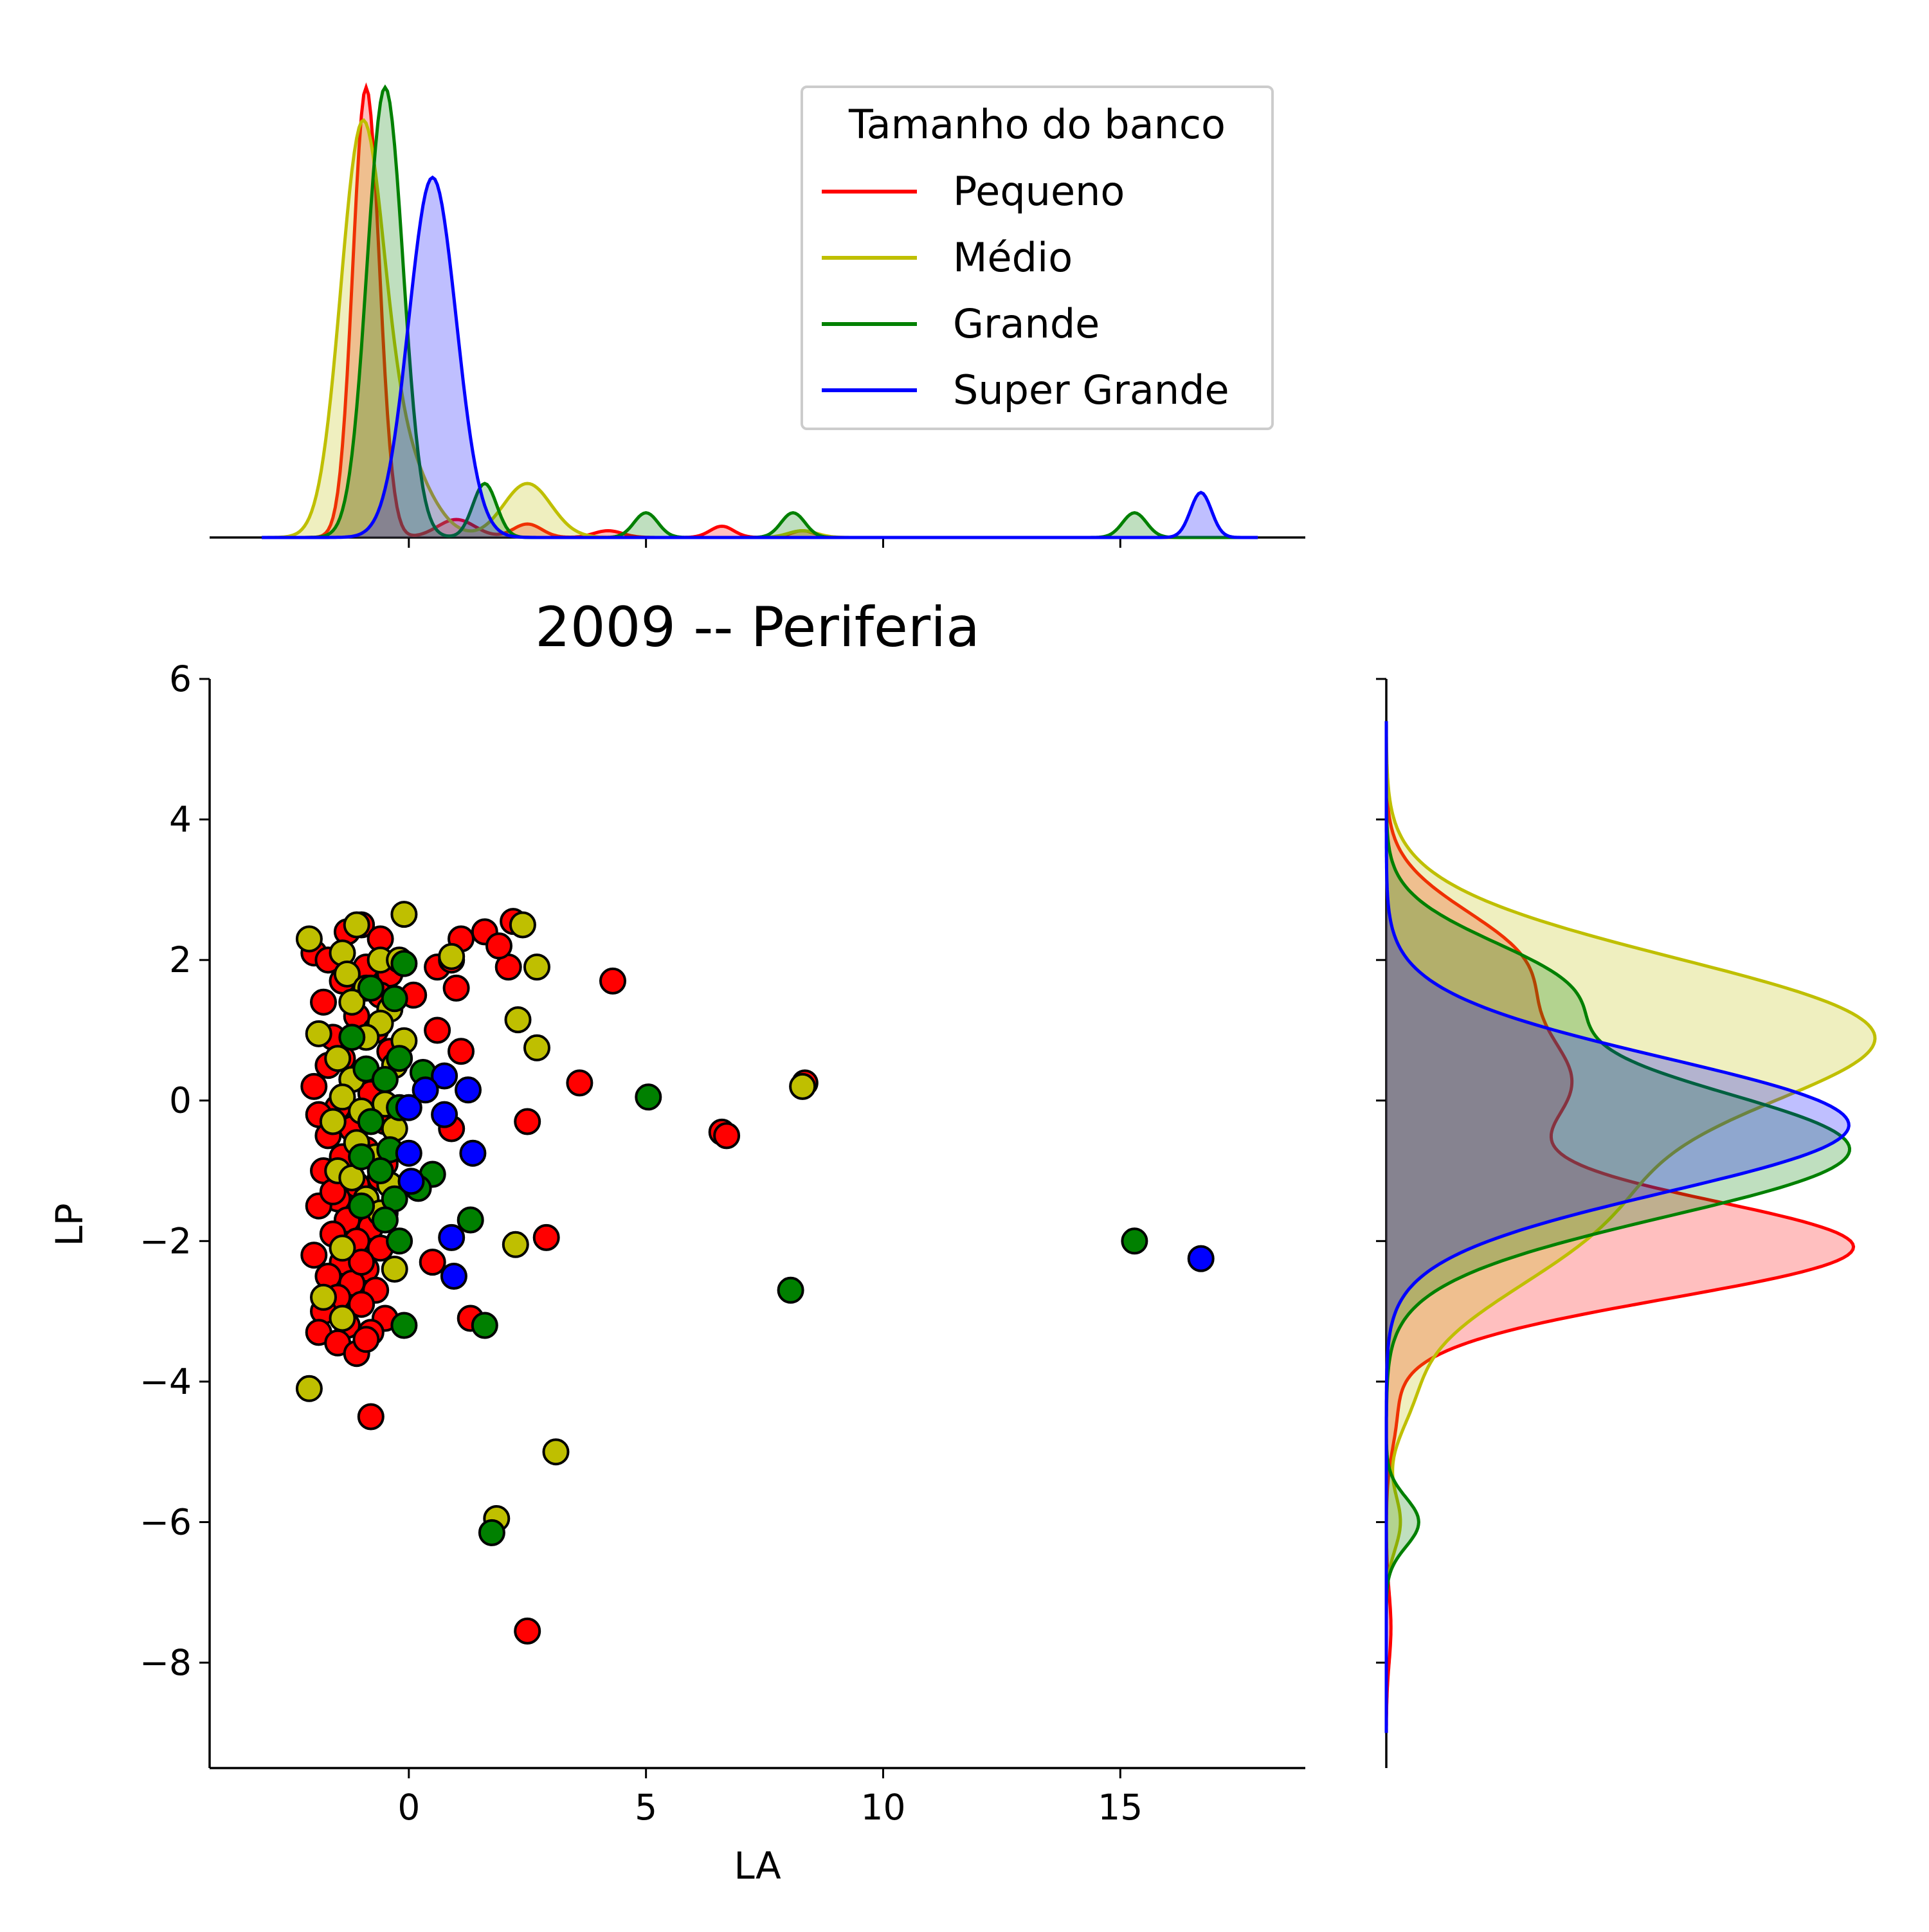 This screenshot has height=1932, width=1929. Describe the element at coordinates (1120, 1808) in the screenshot. I see `x-tick-label: 15` at that location.